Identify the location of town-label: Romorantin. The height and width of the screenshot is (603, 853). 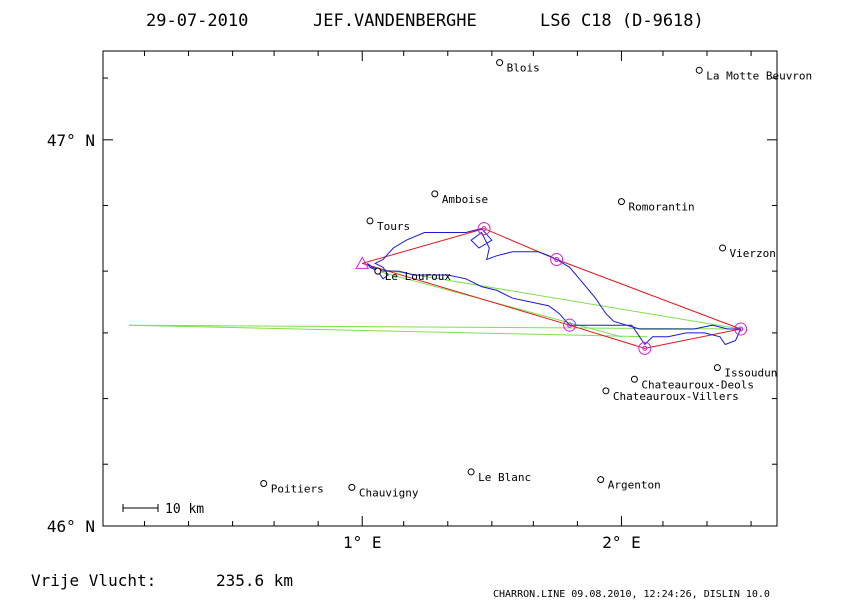
(661, 207).